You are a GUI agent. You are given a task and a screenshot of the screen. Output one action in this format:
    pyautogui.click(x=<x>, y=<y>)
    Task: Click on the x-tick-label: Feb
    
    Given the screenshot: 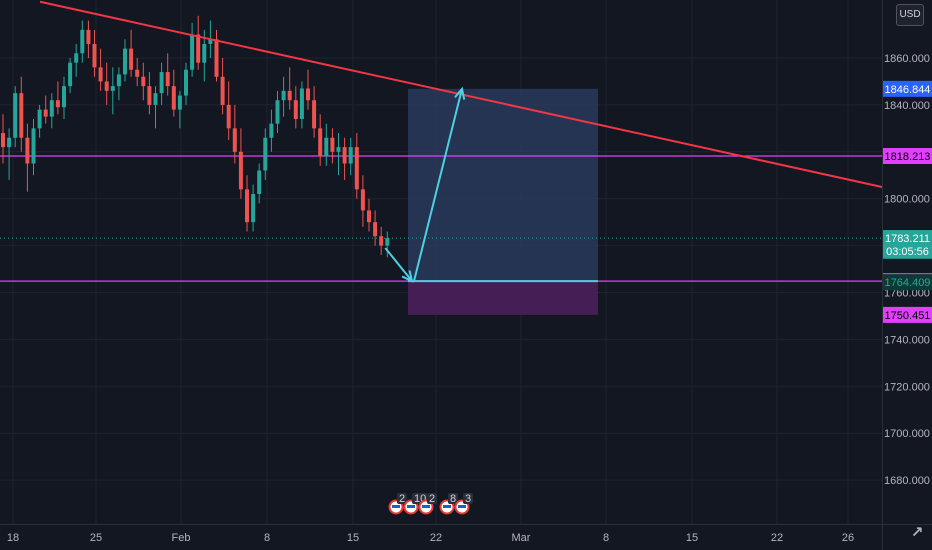 What is the action you would take?
    pyautogui.click(x=181, y=538)
    